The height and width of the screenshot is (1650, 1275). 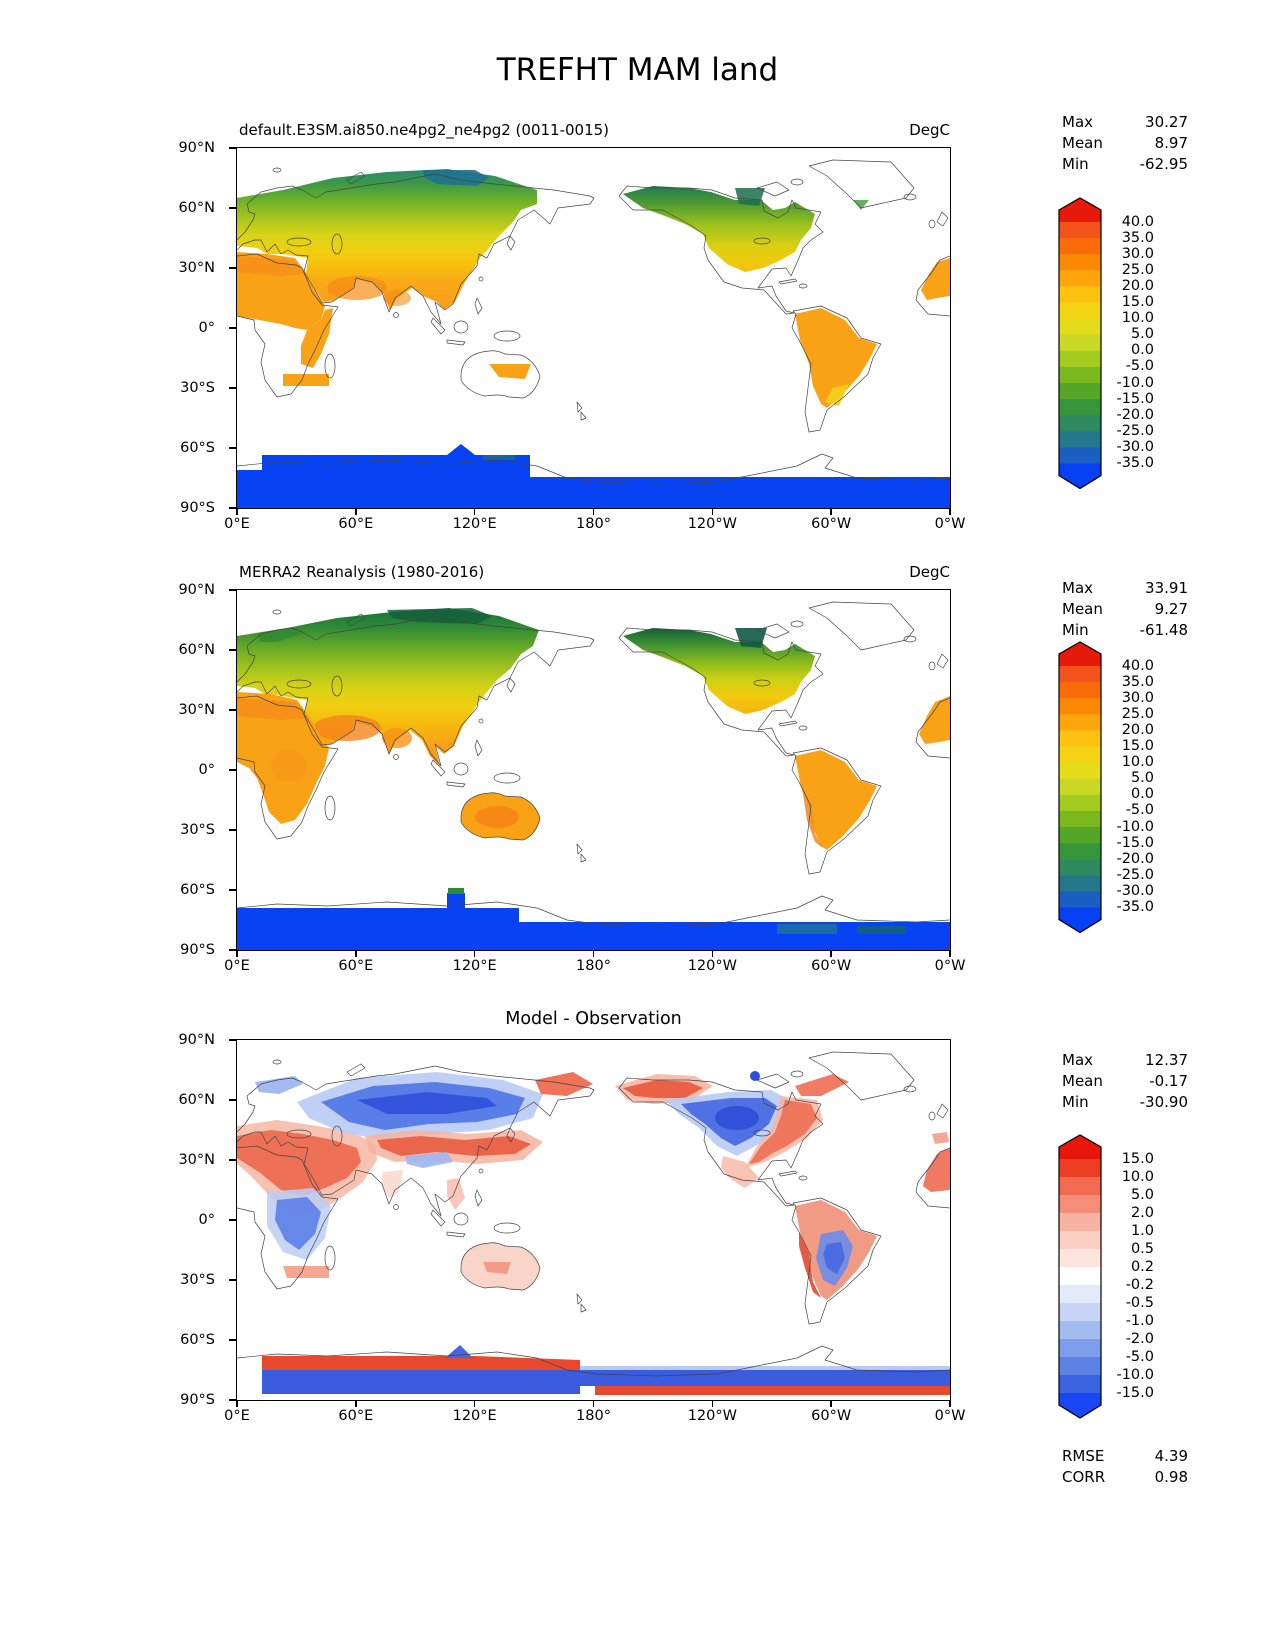 What do you see at coordinates (1125, 1060) in the screenshot?
I see `stat-row: Max 12.37` at bounding box center [1125, 1060].